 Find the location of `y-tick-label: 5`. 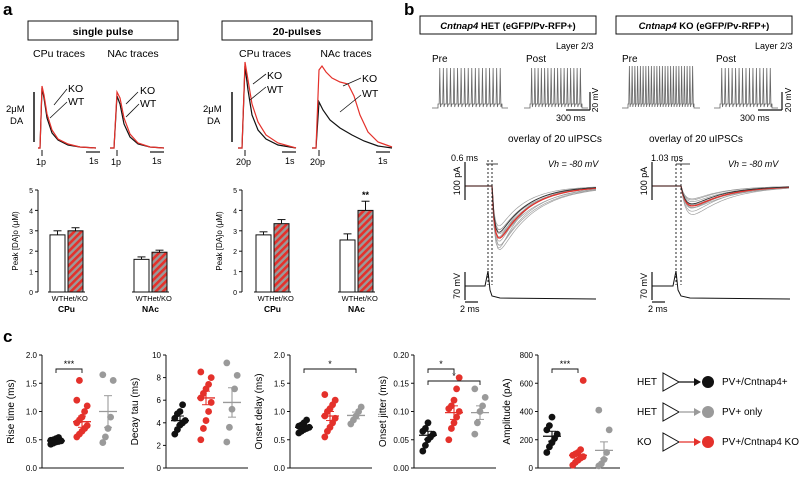

y-tick-label: 5 is located at coordinates (31, 191).